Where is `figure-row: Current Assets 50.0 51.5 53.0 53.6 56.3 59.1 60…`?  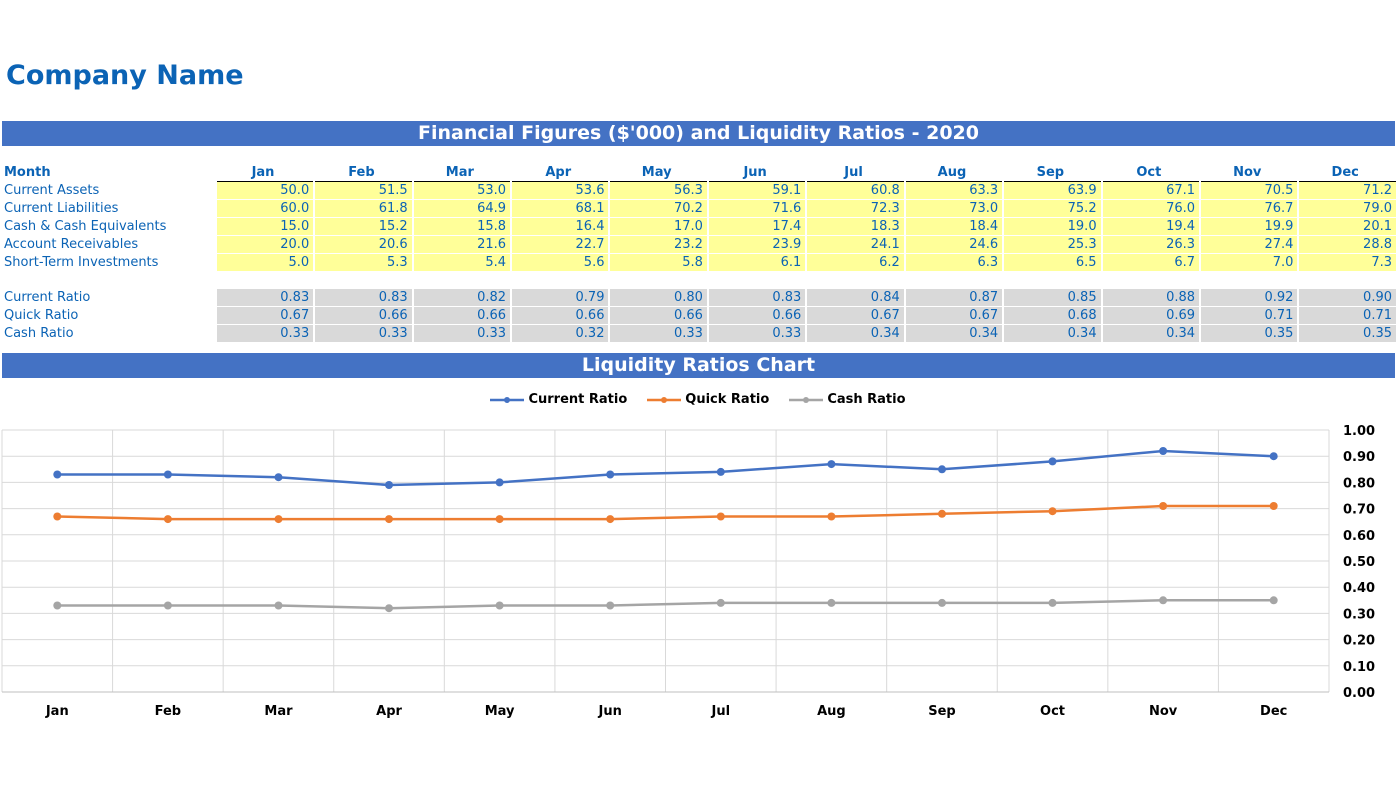 figure-row: Current Assets 50.0 51.5 53.0 53.6 56.3 59.1 60… is located at coordinates (699, 190).